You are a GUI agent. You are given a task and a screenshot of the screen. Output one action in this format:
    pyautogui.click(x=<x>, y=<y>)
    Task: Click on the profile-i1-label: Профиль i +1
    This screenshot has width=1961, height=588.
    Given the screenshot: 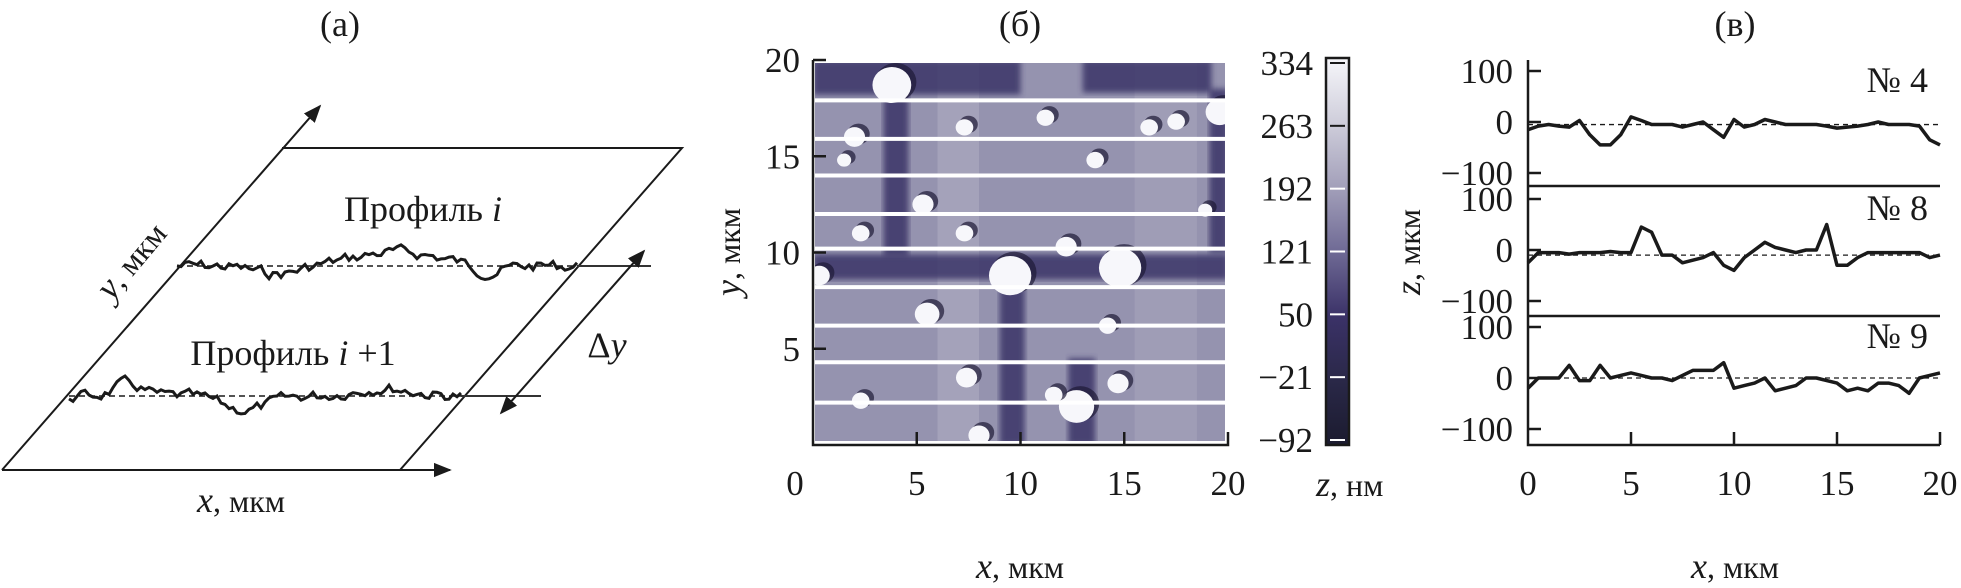 What is the action you would take?
    pyautogui.click(x=292, y=353)
    